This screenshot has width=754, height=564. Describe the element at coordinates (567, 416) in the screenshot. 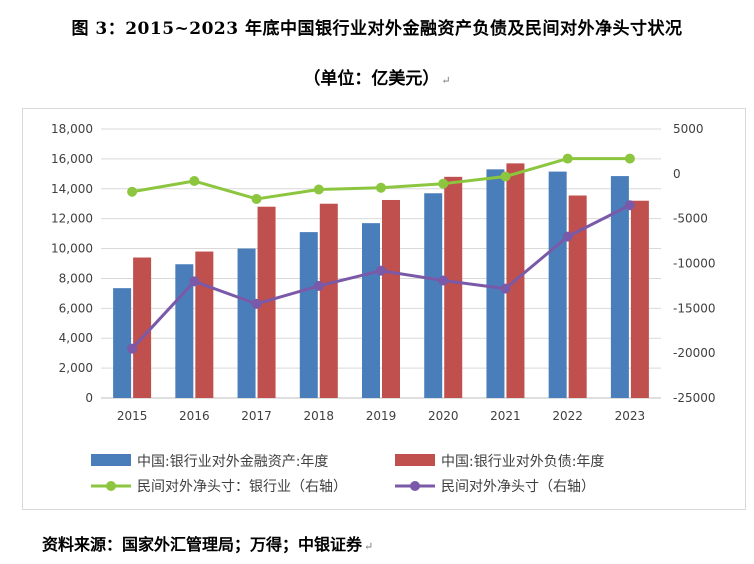

I see `x-tick-label: 2022` at that location.